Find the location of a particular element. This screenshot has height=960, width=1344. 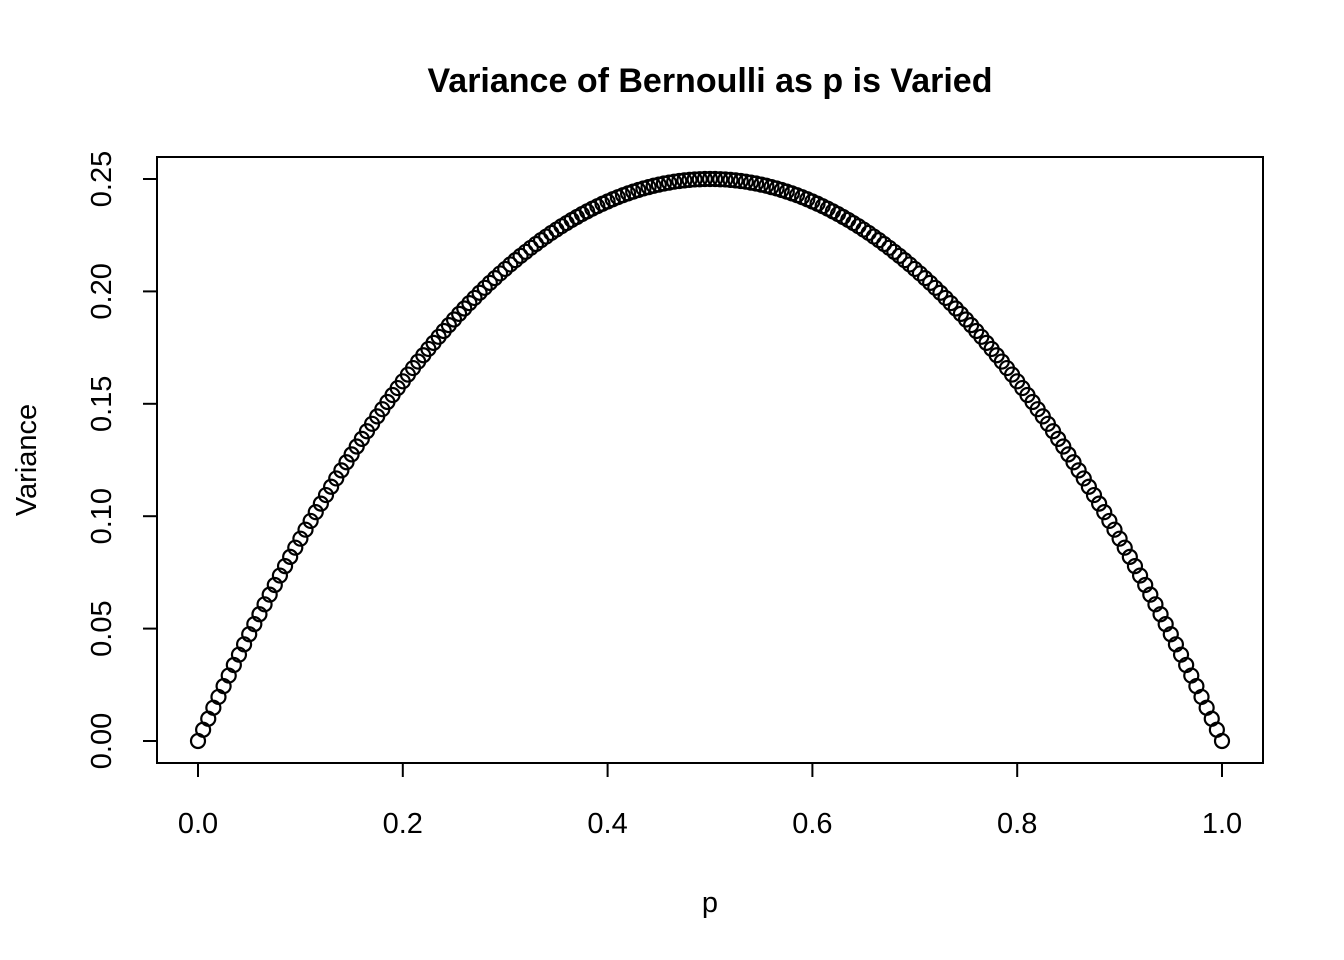

x-tick-label: 0.0 is located at coordinates (198, 824).